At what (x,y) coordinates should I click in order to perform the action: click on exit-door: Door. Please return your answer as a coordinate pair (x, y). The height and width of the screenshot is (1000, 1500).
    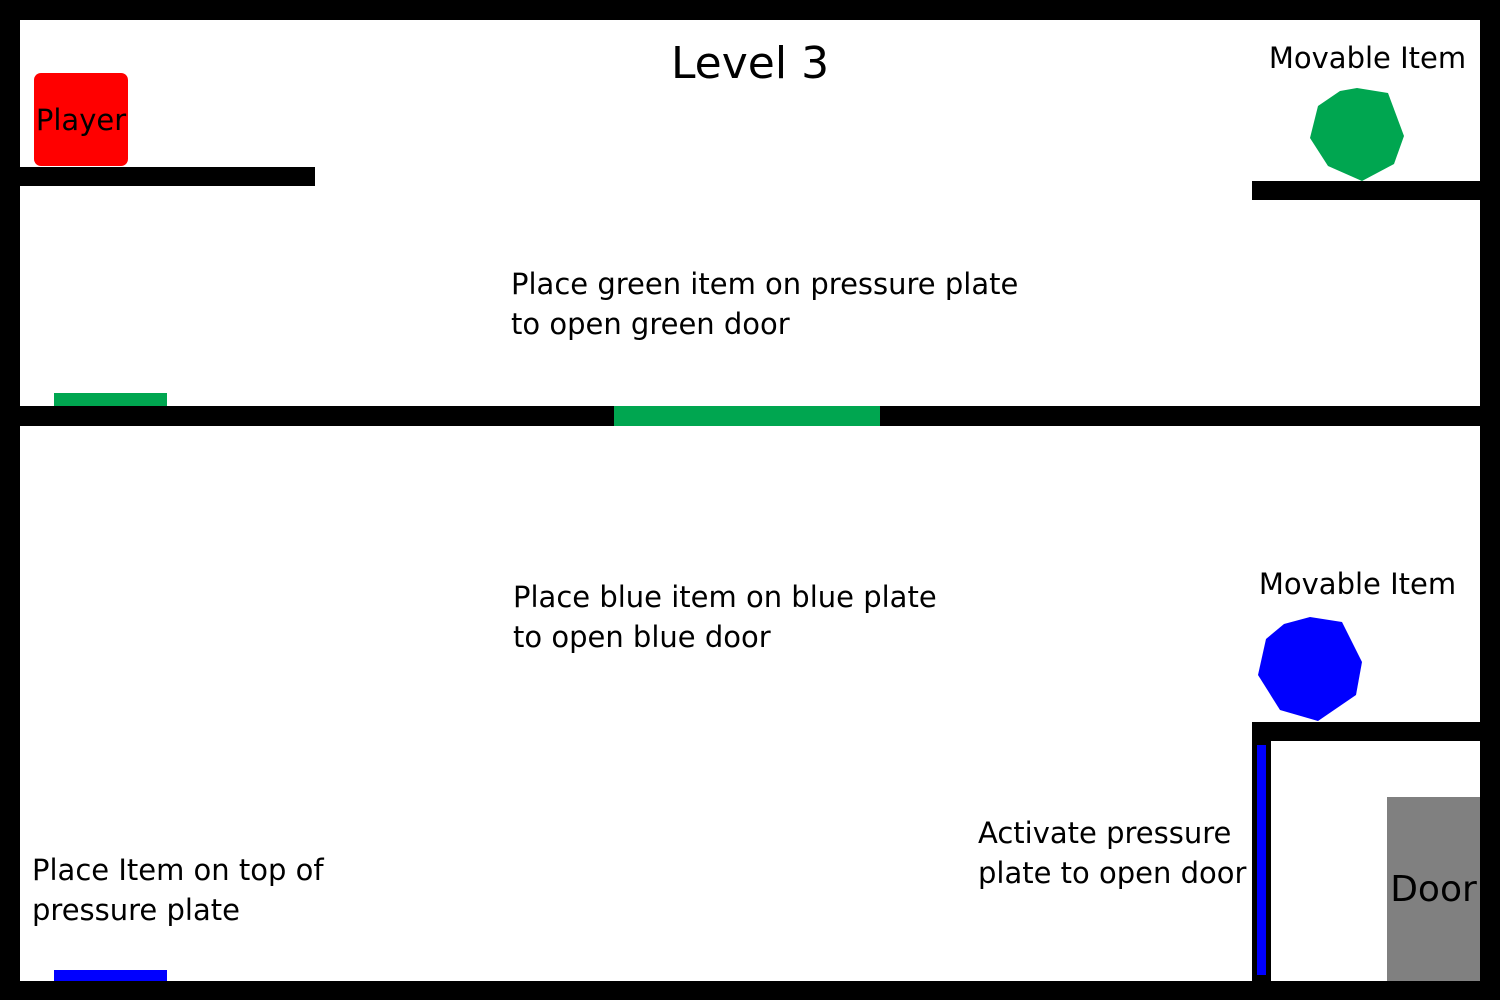
    Looking at the image, I should click on (1433, 889).